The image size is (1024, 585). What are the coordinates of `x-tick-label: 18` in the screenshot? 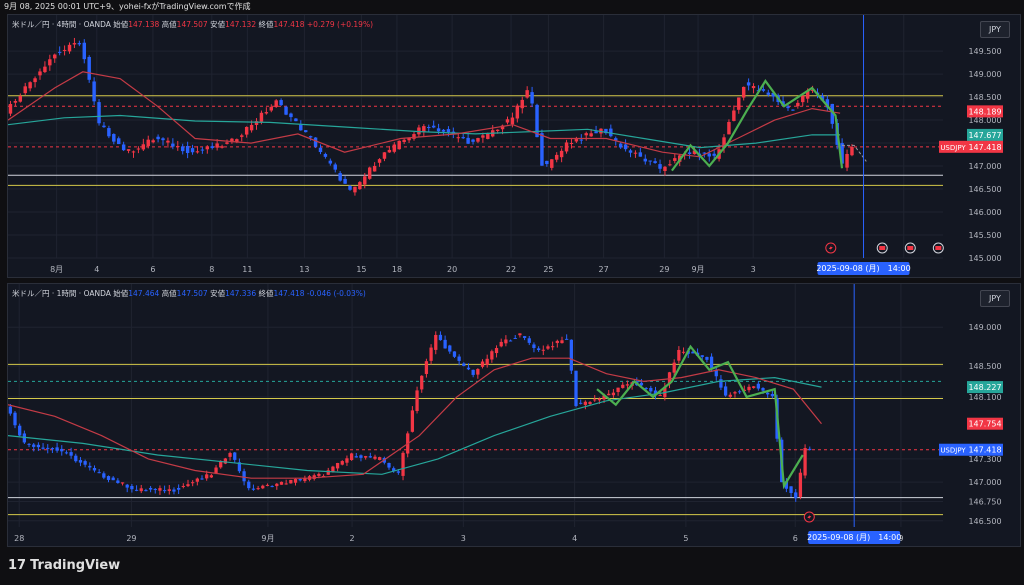 It's located at (397, 269).